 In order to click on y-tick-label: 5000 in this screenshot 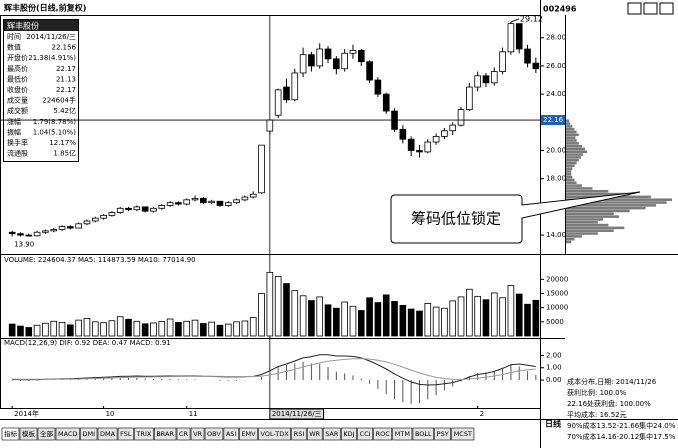, I will do `click(555, 322)`.